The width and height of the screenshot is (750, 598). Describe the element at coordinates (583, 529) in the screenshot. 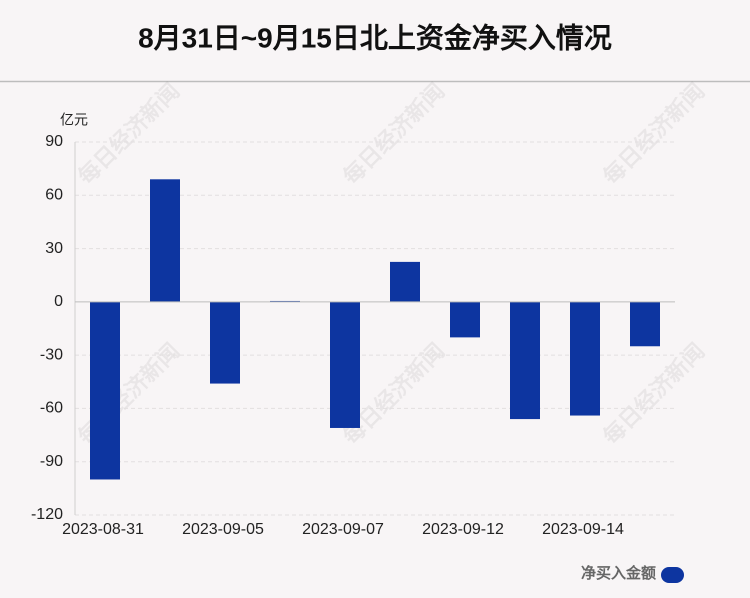

I see `x-tick-label: 2023-09-14` at that location.